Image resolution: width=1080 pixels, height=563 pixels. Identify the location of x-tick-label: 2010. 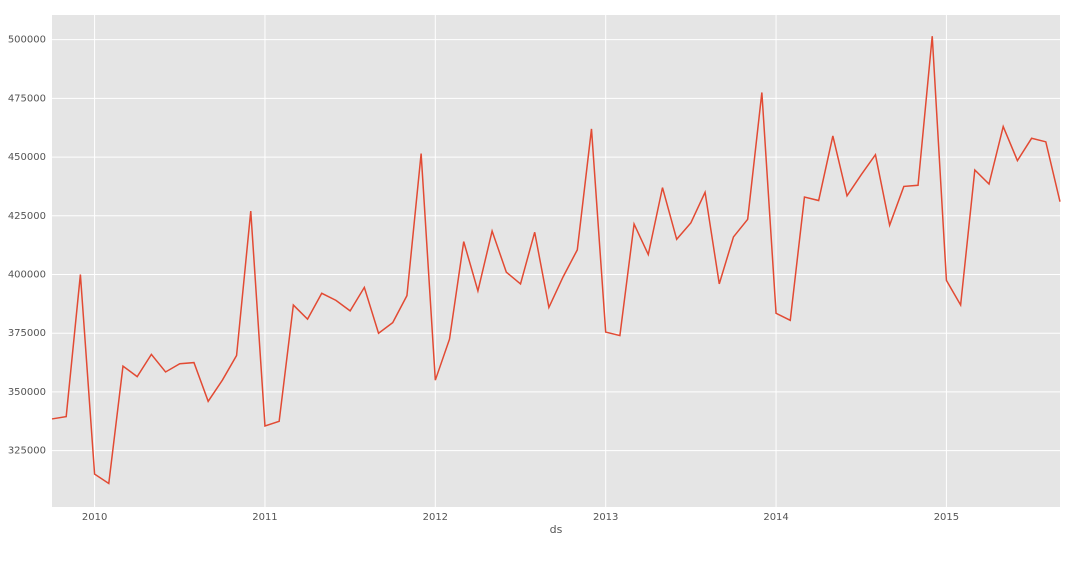
(94, 517).